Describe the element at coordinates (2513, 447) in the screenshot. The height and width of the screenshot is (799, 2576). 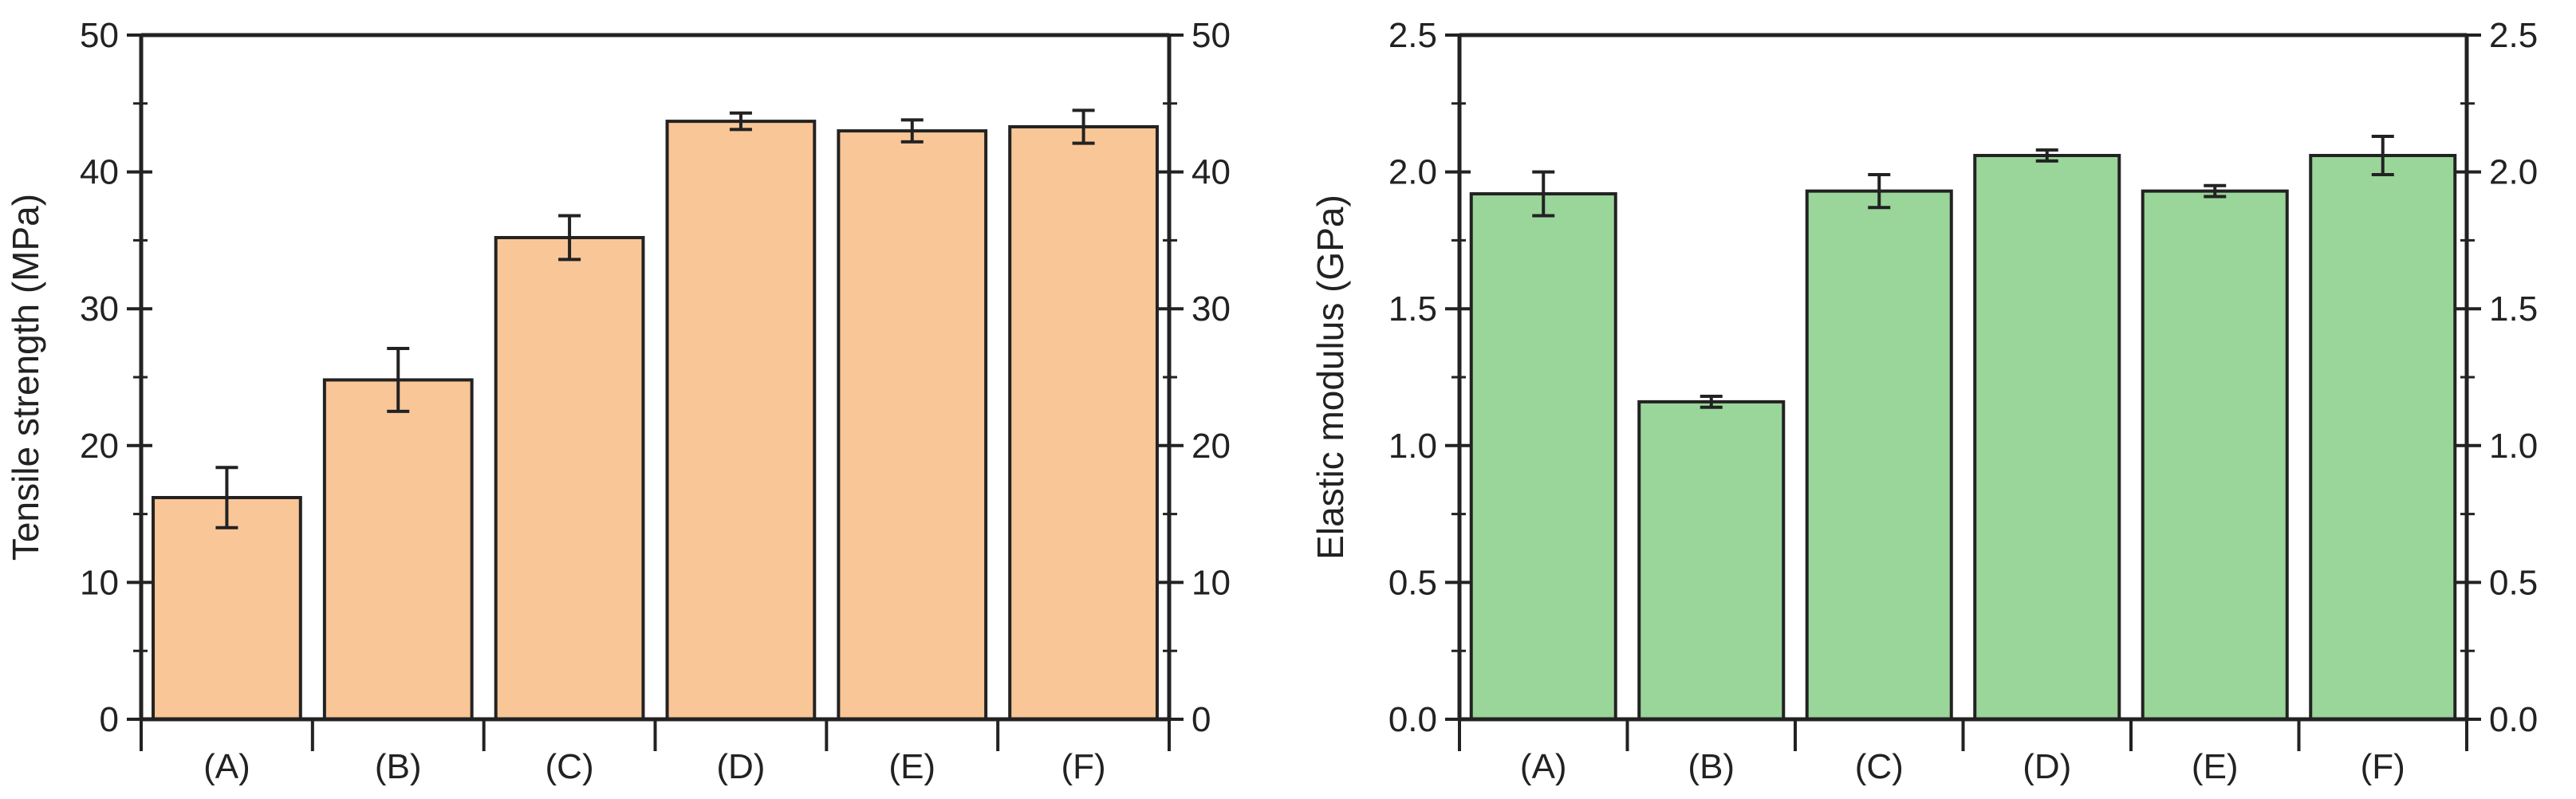
I see `em-y-tick-label-right-2: 1.0` at that location.